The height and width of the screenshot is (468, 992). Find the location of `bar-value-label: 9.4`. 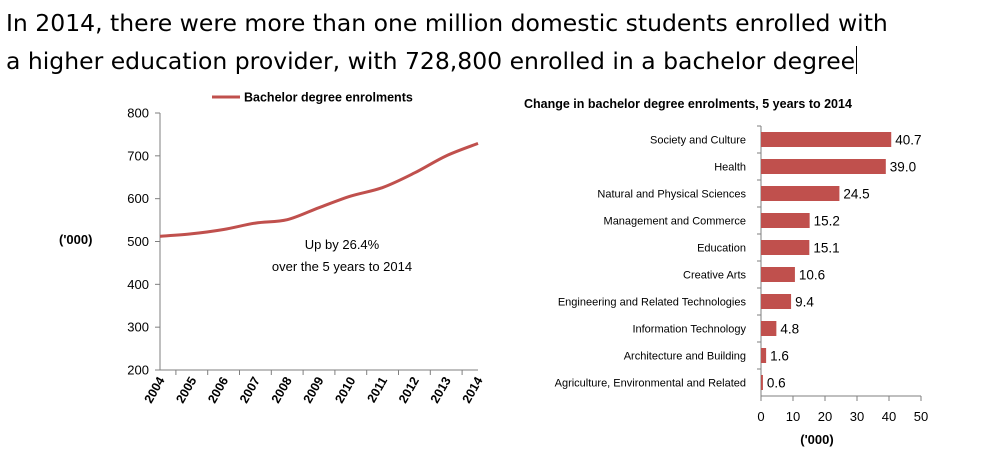

bar-value-label: 9.4 is located at coordinates (804, 302).